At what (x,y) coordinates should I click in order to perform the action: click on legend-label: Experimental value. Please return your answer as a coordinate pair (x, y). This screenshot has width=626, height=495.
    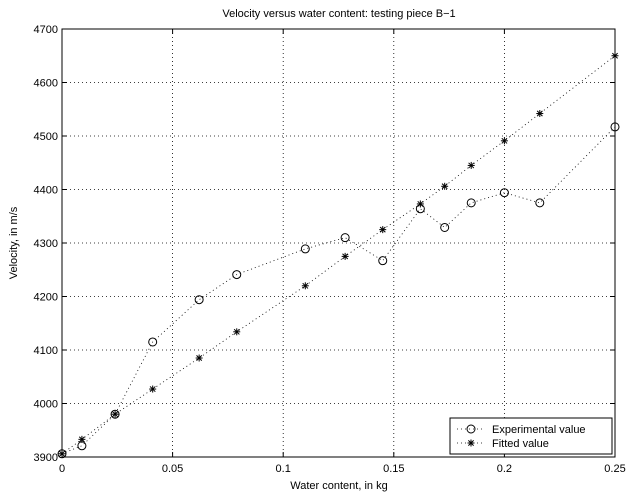
    Looking at the image, I should click on (539, 430).